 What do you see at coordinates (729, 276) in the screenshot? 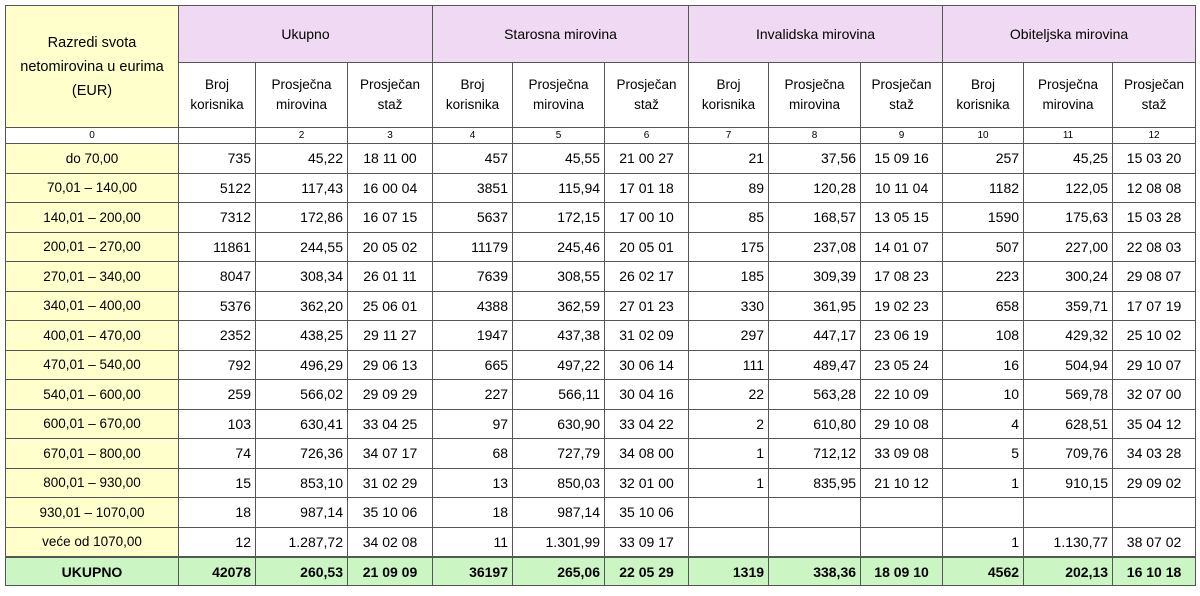
I see `cell: 185` at bounding box center [729, 276].